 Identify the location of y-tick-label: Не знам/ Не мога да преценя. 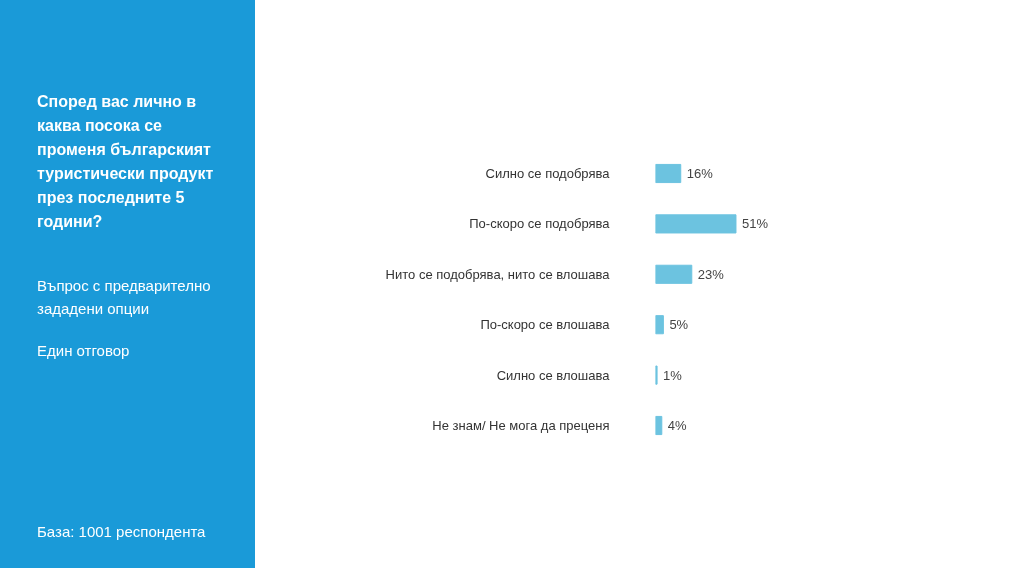
(521, 425).